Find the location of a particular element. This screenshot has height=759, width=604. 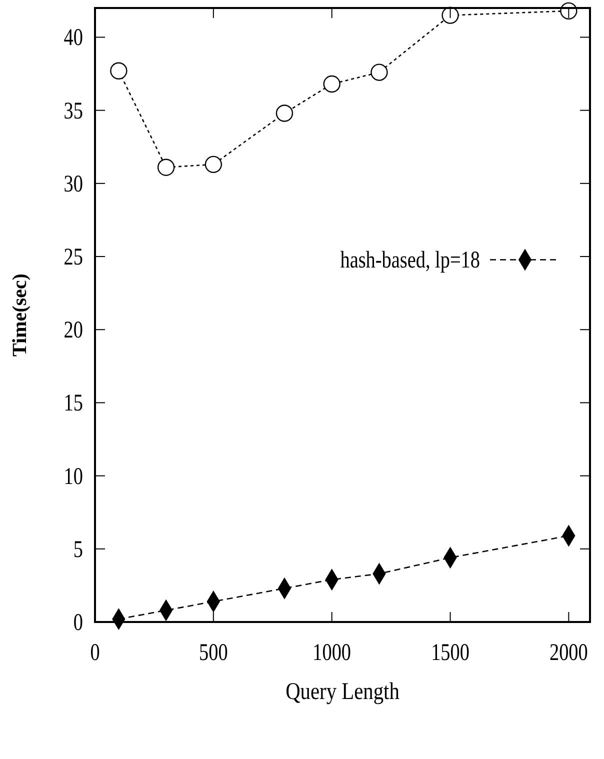

x-tick-label: 500 is located at coordinates (213, 652).